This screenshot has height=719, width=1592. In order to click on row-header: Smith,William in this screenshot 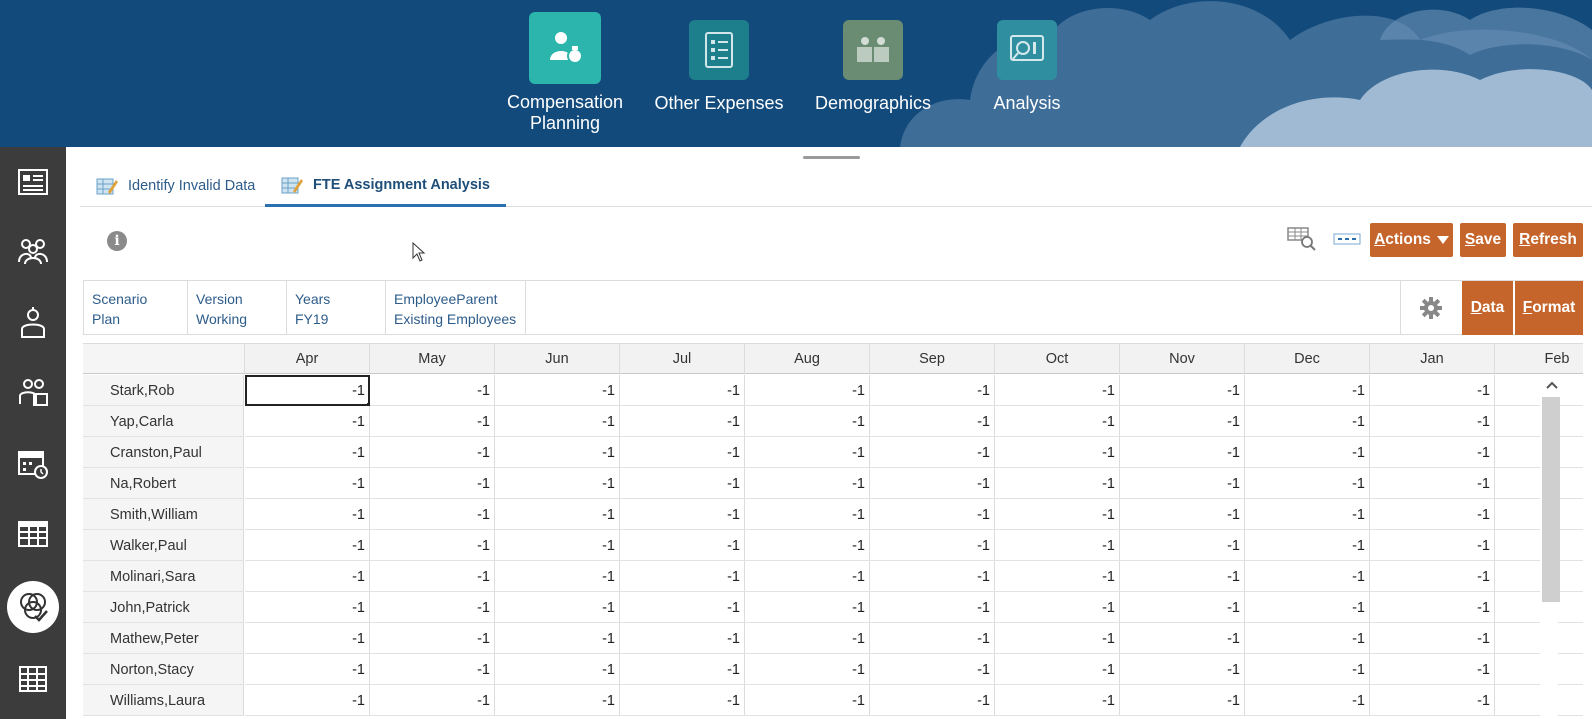, I will do `click(163, 514)`.